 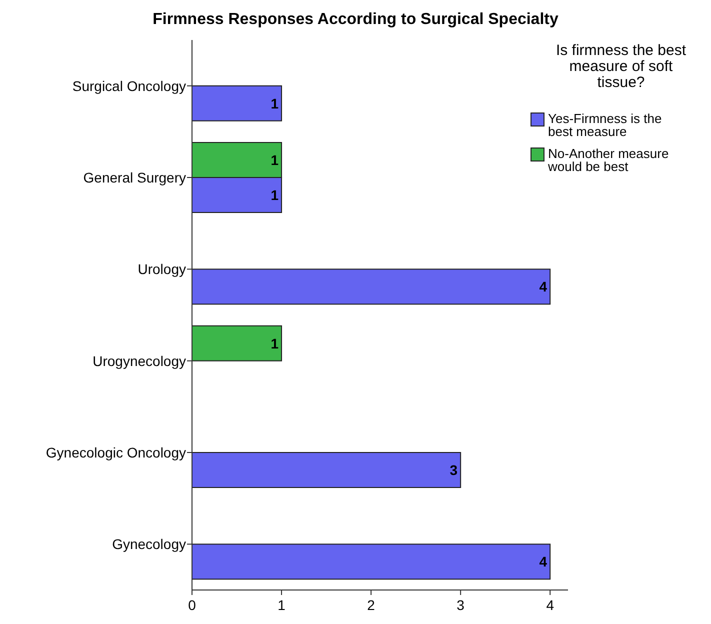 I want to click on legend-title: Is firmness the best measure of soft tissue?, so click(x=621, y=66).